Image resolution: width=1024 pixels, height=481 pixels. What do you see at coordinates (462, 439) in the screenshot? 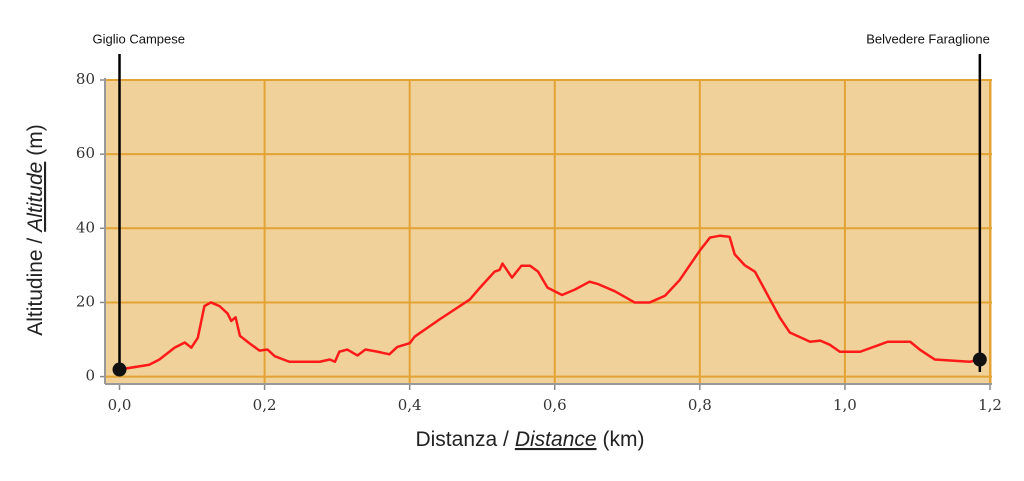
I see `x-title-part: Distanza /` at bounding box center [462, 439].